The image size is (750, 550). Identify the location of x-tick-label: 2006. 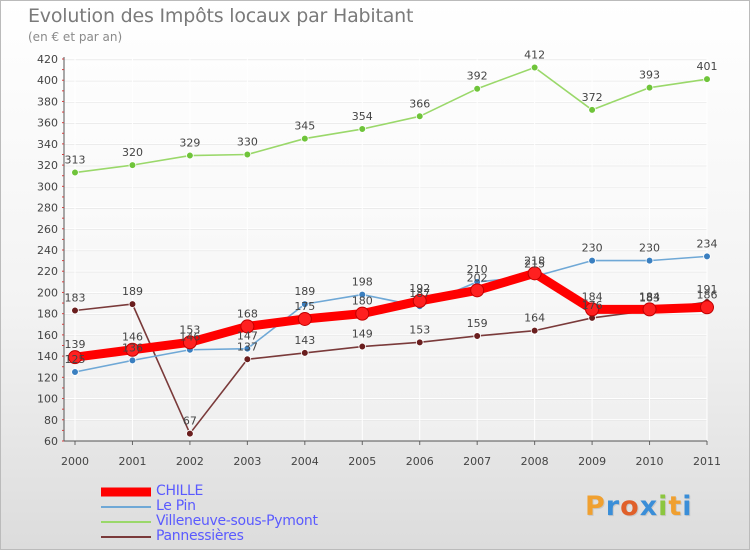
(420, 461).